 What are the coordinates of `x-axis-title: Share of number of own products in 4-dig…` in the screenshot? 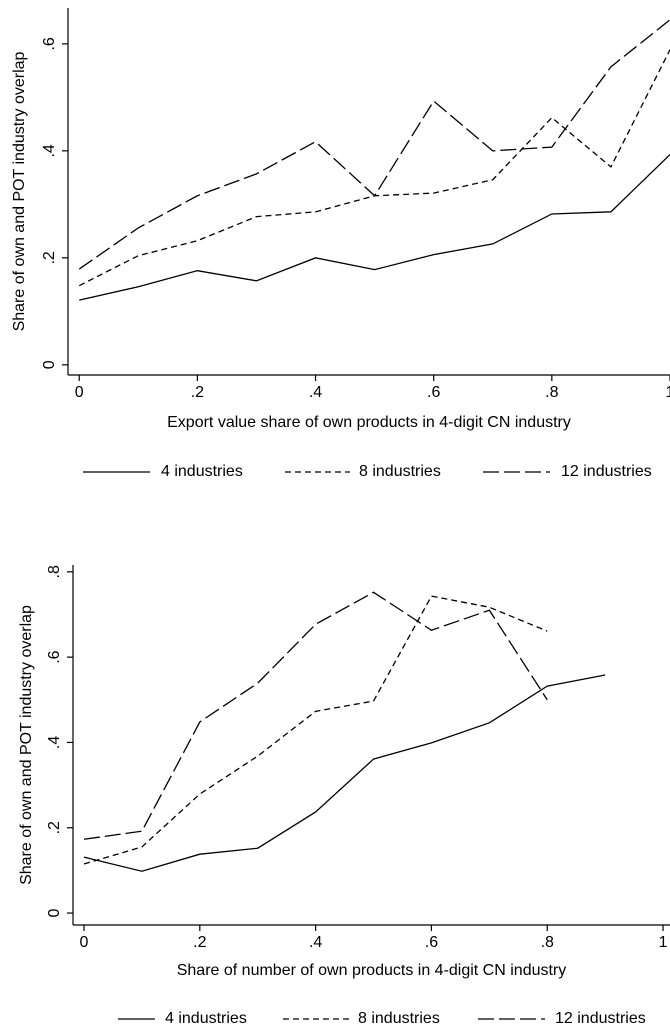 It's located at (372, 970).